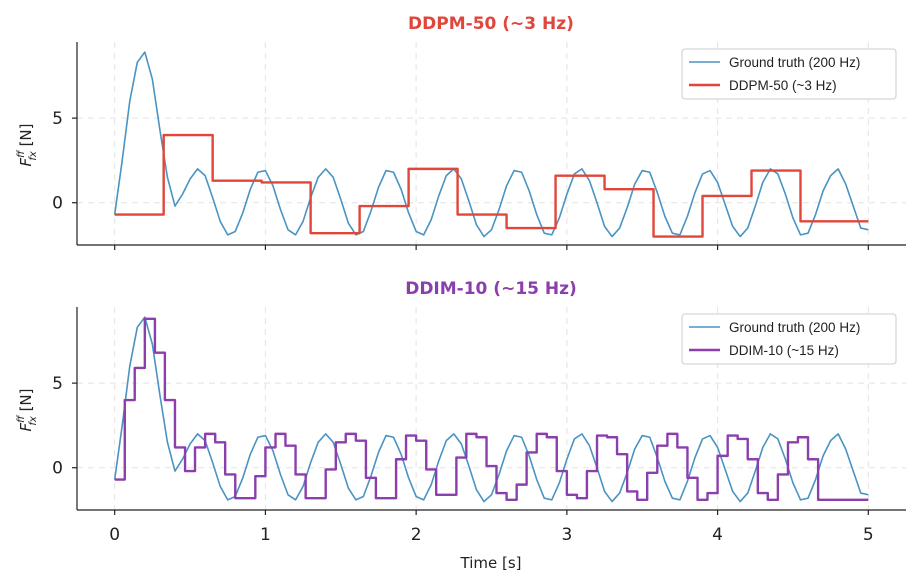 This screenshot has height=587, width=919. I want to click on ddim-panel-title: DDIM-10 (~15 Hz), so click(491, 289).